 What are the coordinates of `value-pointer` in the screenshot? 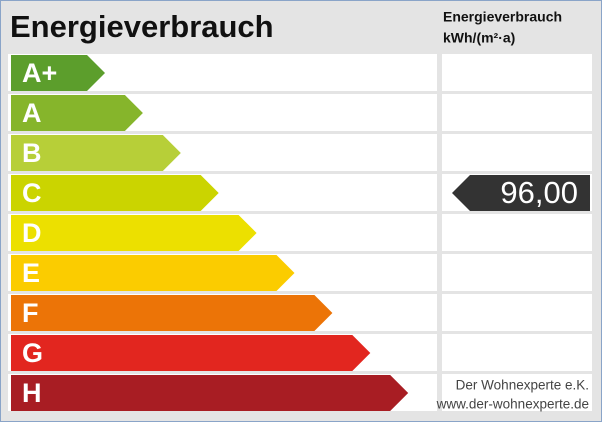 It's located at (521, 193).